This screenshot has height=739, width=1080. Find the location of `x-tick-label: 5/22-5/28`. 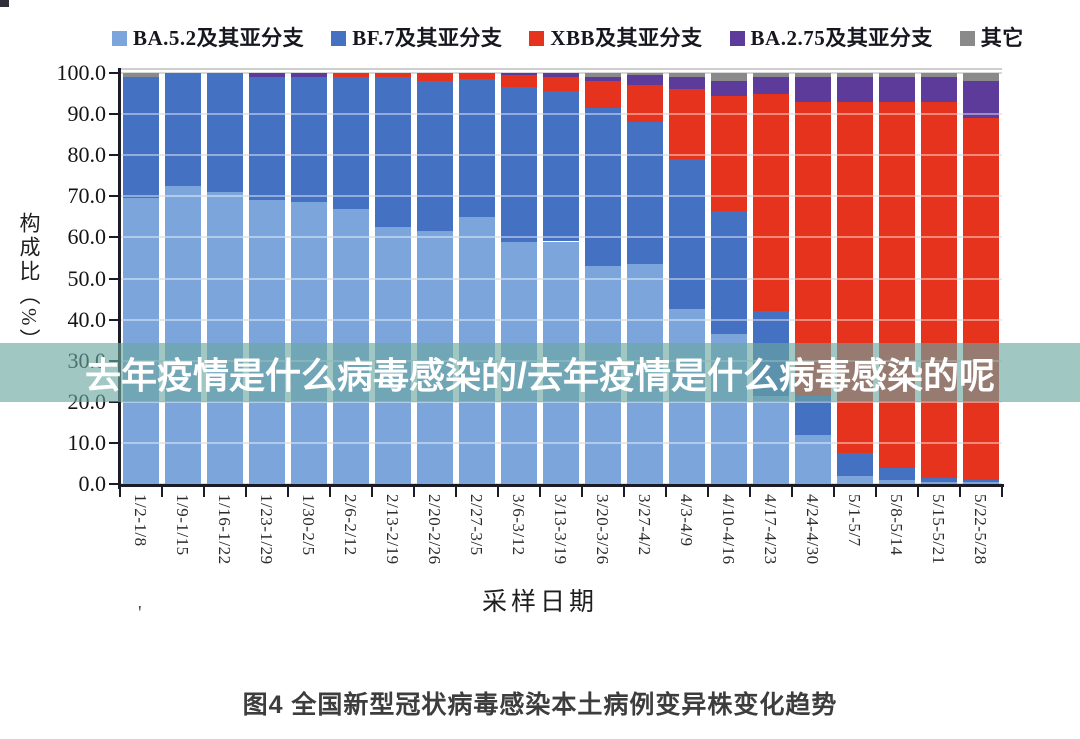

x-tick-label: 5/22-5/28 is located at coordinates (980, 529).